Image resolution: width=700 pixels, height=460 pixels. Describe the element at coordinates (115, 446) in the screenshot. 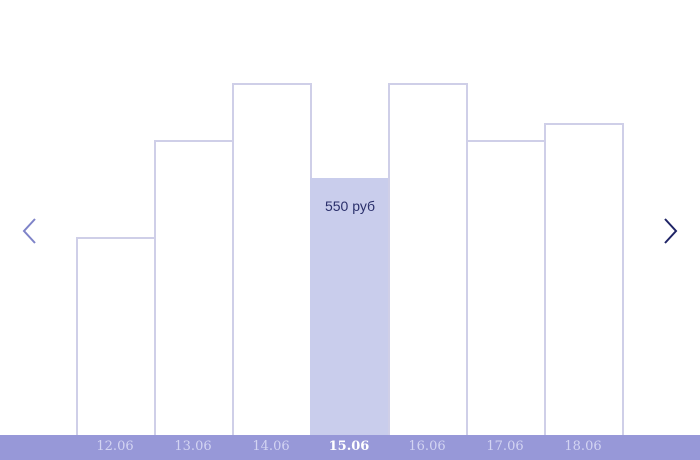

I see `date-label-12.06: 12.06` at that location.